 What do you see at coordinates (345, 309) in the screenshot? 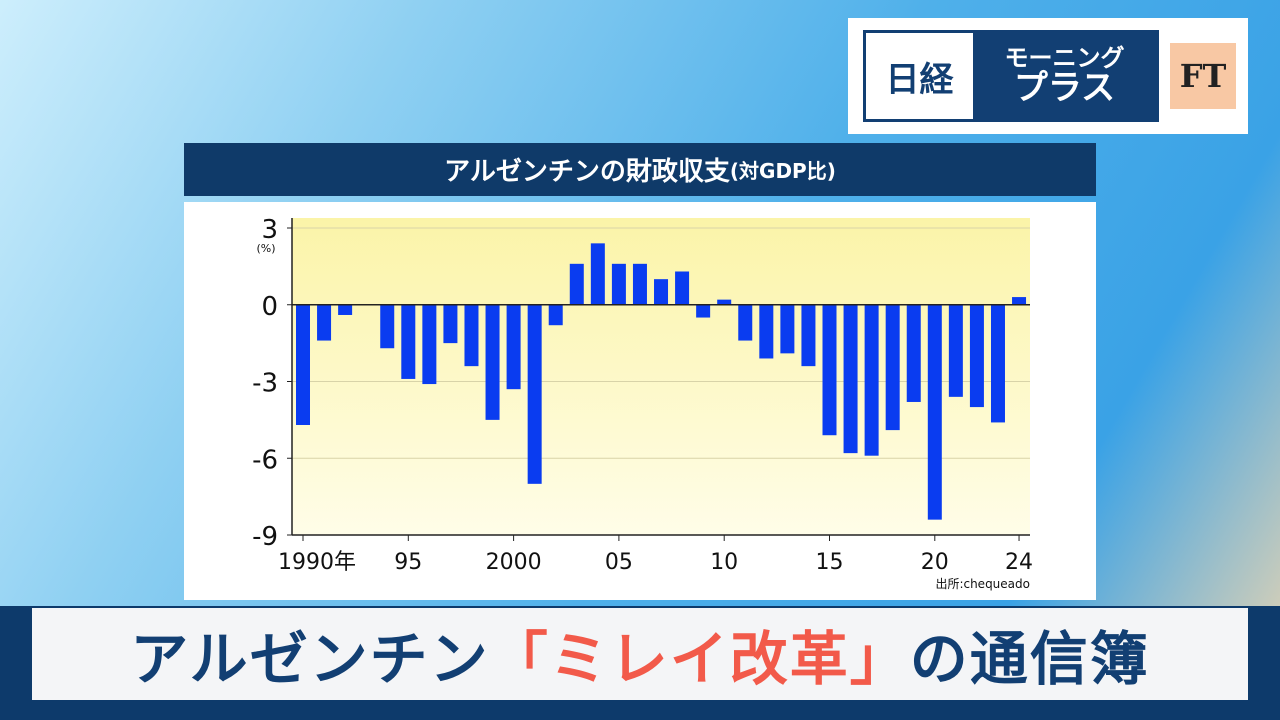
I see `bar-1992` at bounding box center [345, 309].